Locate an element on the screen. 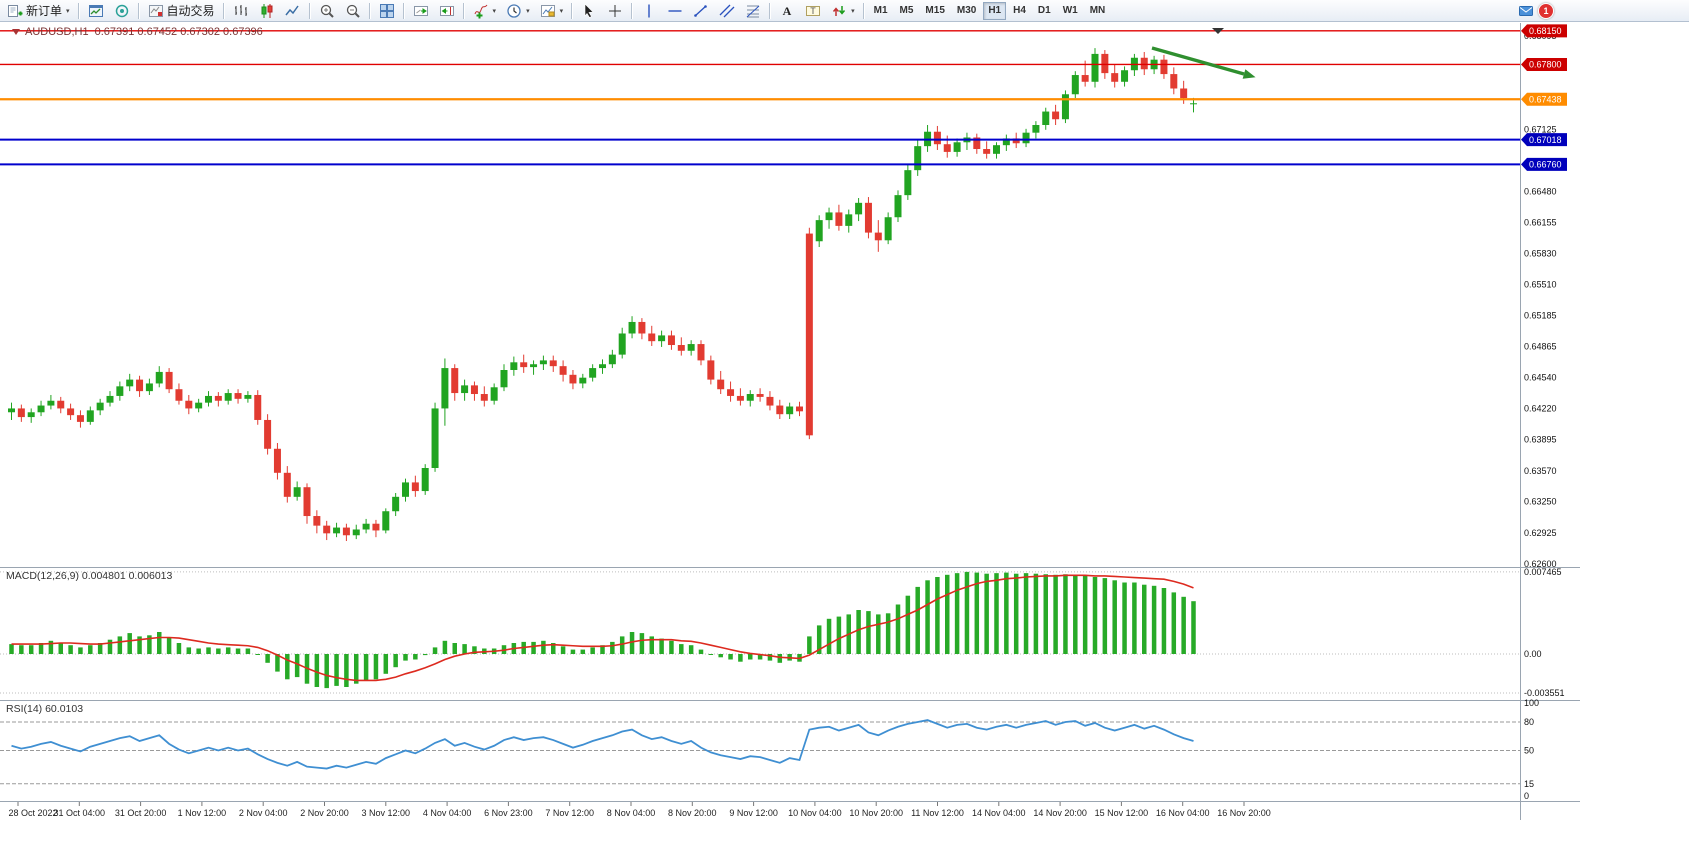 This screenshot has height=865, width=1689. rsi-axis-label: 15 is located at coordinates (1529, 784).